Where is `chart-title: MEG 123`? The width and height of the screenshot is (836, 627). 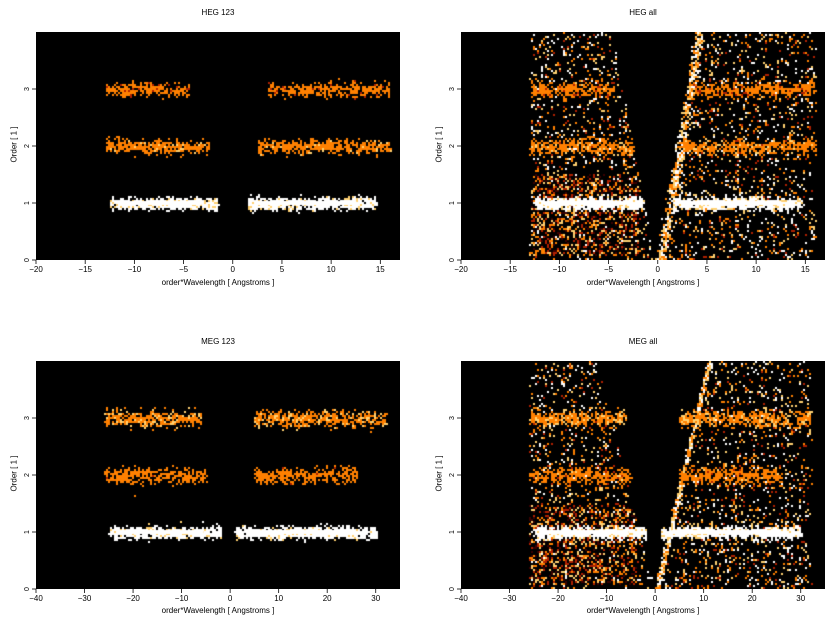
chart-title: MEG 123 is located at coordinates (218, 341).